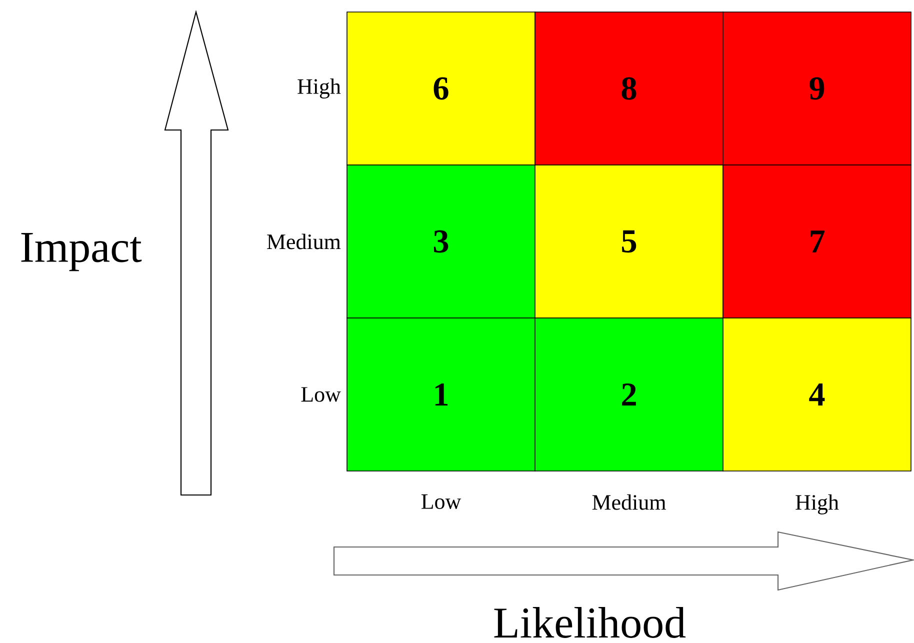  What do you see at coordinates (629, 241) in the screenshot?
I see `data-label: 5` at bounding box center [629, 241].